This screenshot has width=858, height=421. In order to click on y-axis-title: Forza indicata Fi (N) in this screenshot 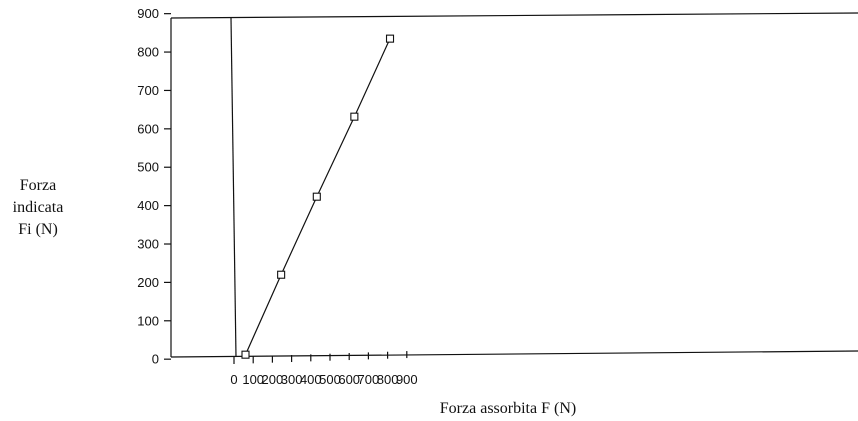, I will do `click(38, 207)`.